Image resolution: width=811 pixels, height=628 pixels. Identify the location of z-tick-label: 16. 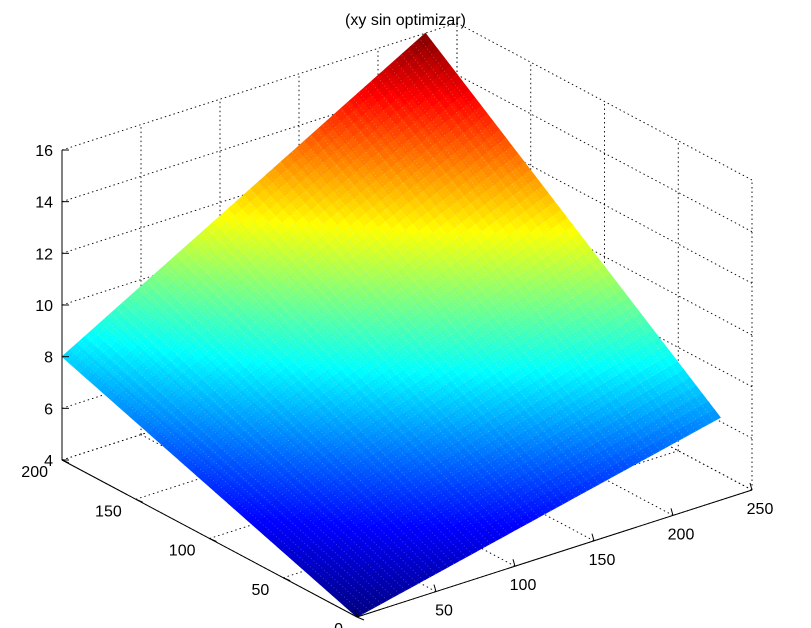
(44, 151).